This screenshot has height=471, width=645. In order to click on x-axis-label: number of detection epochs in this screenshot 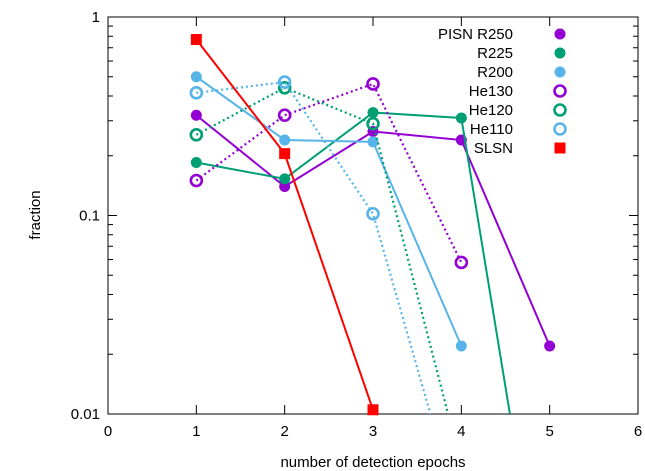, I will do `click(372, 462)`.